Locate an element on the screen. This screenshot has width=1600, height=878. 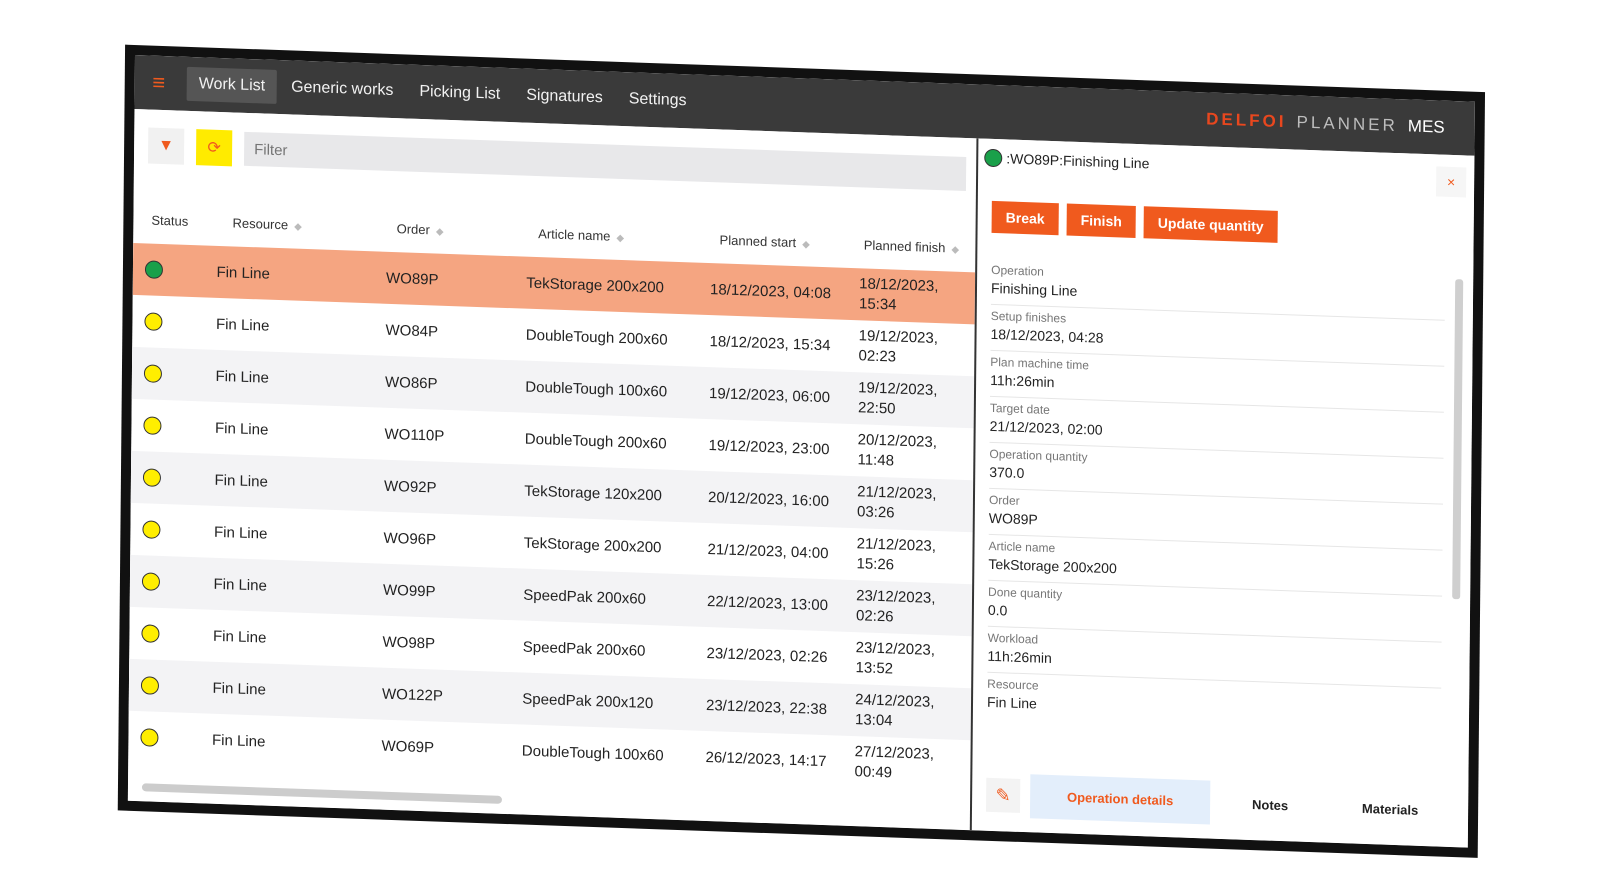
finish-time: 02:23 is located at coordinates (877, 356).